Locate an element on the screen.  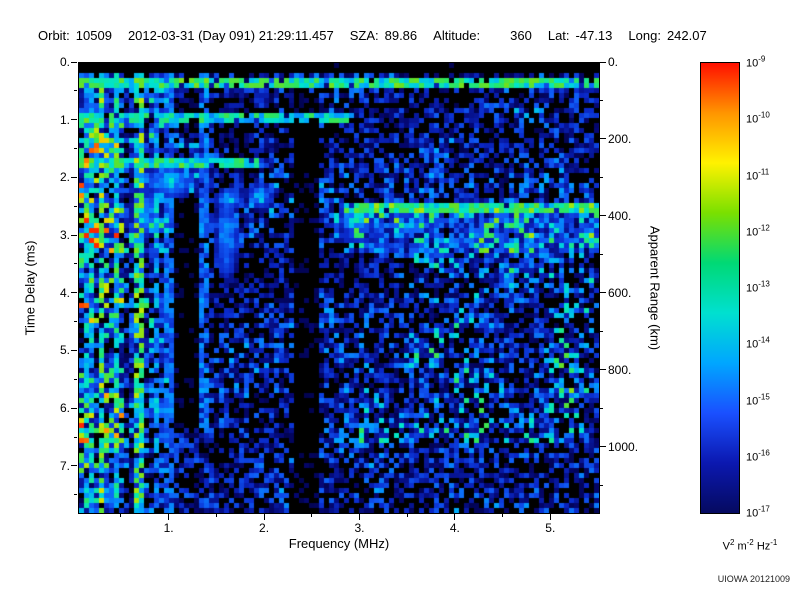
header-field-label: Long: is located at coordinates (644, 35).